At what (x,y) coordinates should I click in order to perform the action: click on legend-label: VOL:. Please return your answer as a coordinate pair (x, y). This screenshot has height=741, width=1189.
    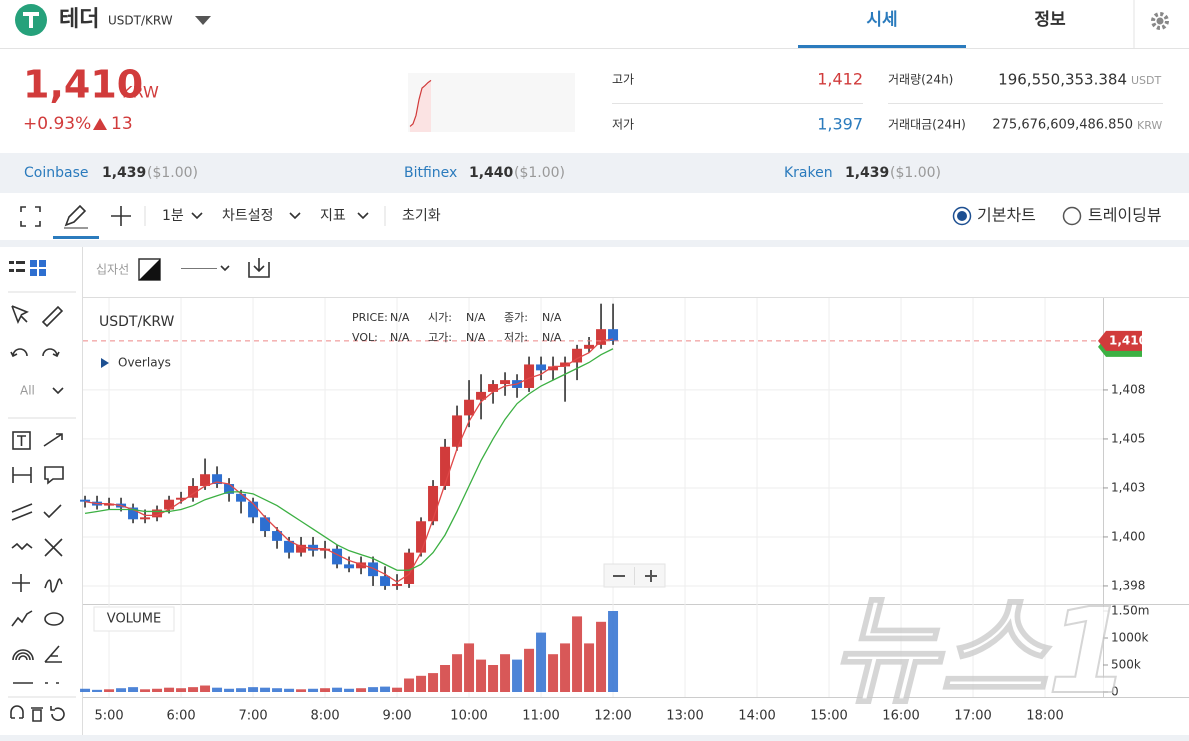
    Looking at the image, I should click on (365, 337).